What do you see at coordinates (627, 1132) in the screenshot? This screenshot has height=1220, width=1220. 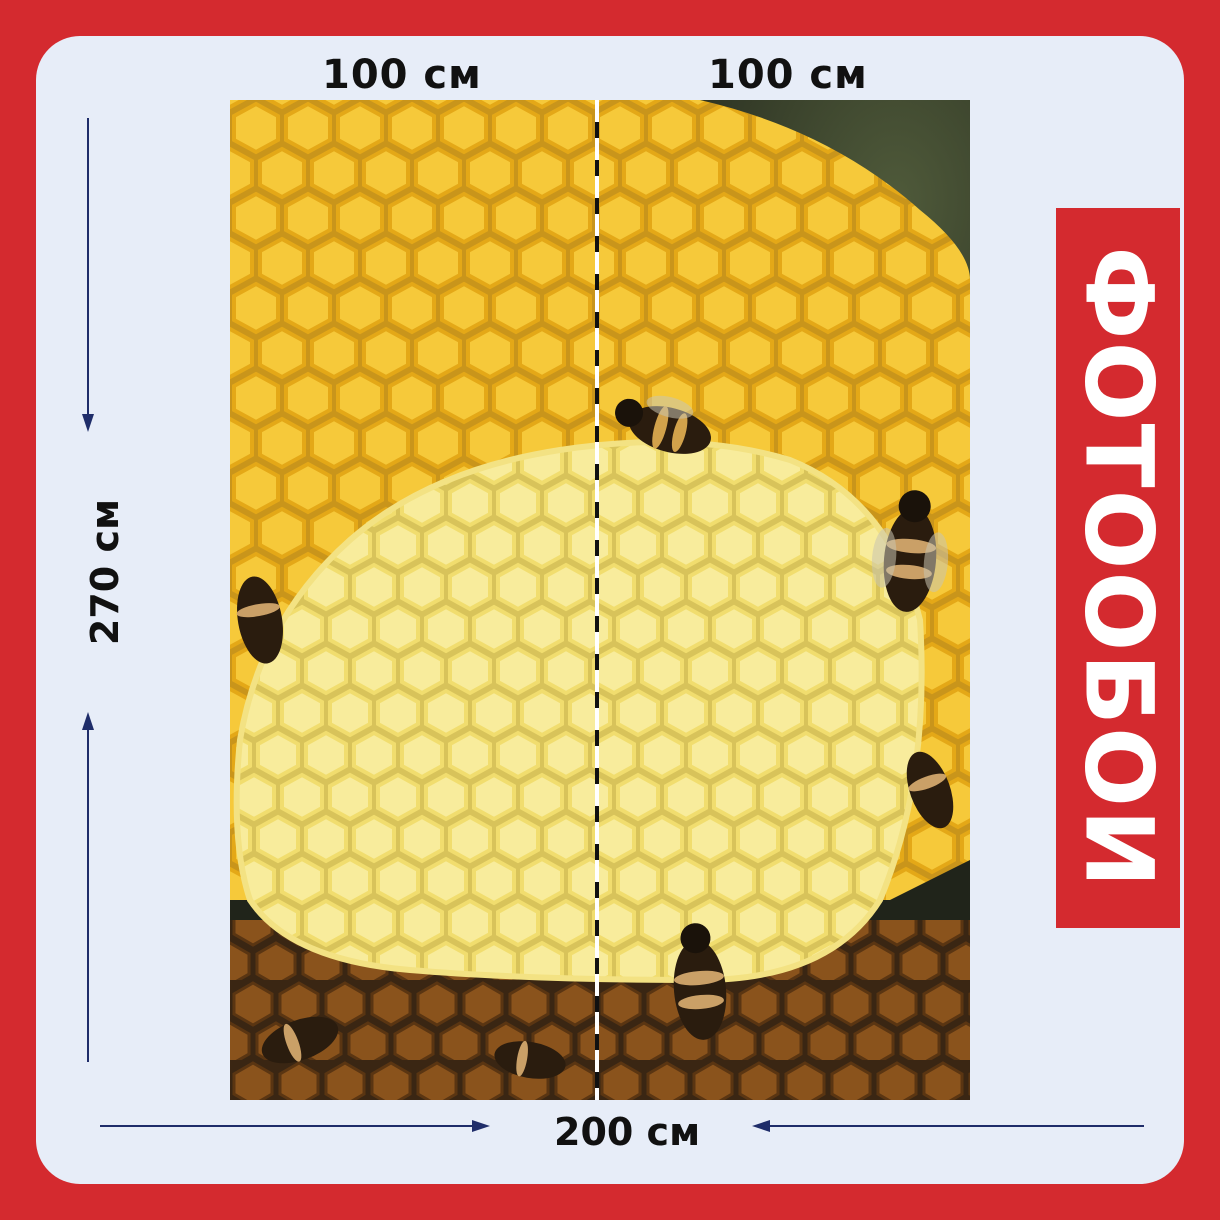 I see `total-width-label: 200 см` at bounding box center [627, 1132].